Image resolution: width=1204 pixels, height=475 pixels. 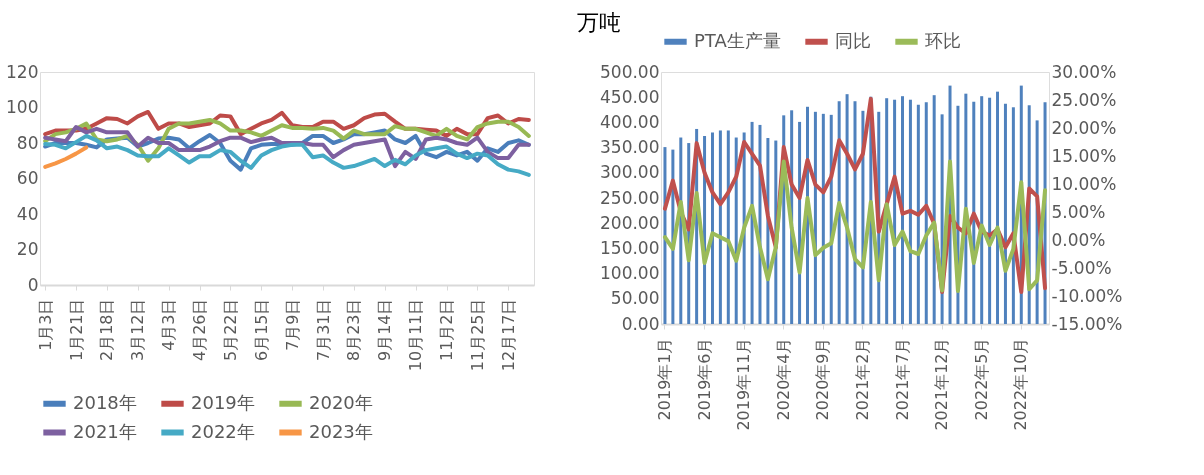 What do you see at coordinates (105, 431) in the screenshot?
I see `legend-label: 2021年` at bounding box center [105, 431].